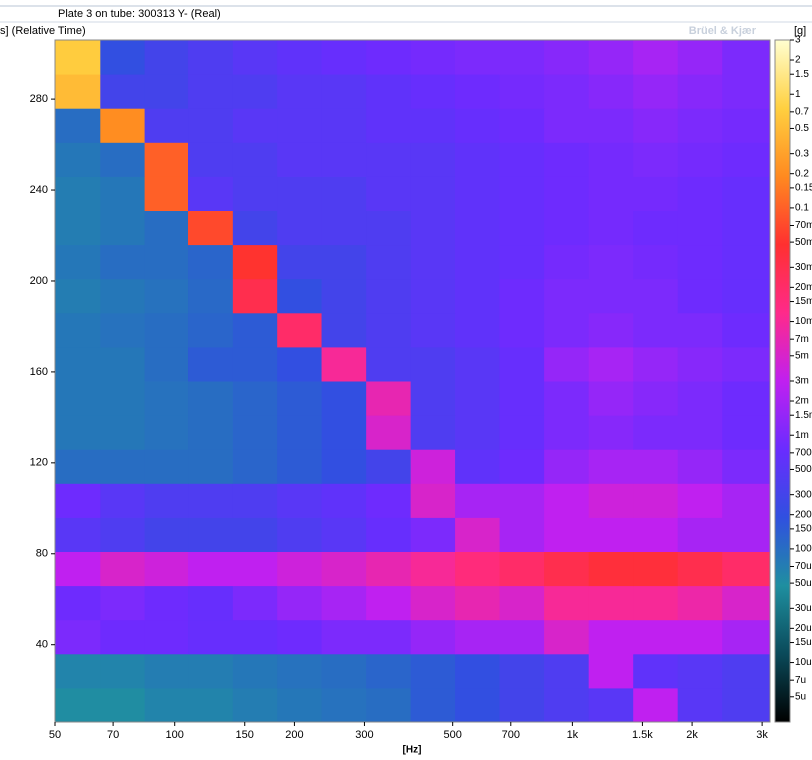 Image resolution: width=812 pixels, height=760 pixels. What do you see at coordinates (39, 99) in the screenshot?
I see `y-tick-label: 280` at bounding box center [39, 99].